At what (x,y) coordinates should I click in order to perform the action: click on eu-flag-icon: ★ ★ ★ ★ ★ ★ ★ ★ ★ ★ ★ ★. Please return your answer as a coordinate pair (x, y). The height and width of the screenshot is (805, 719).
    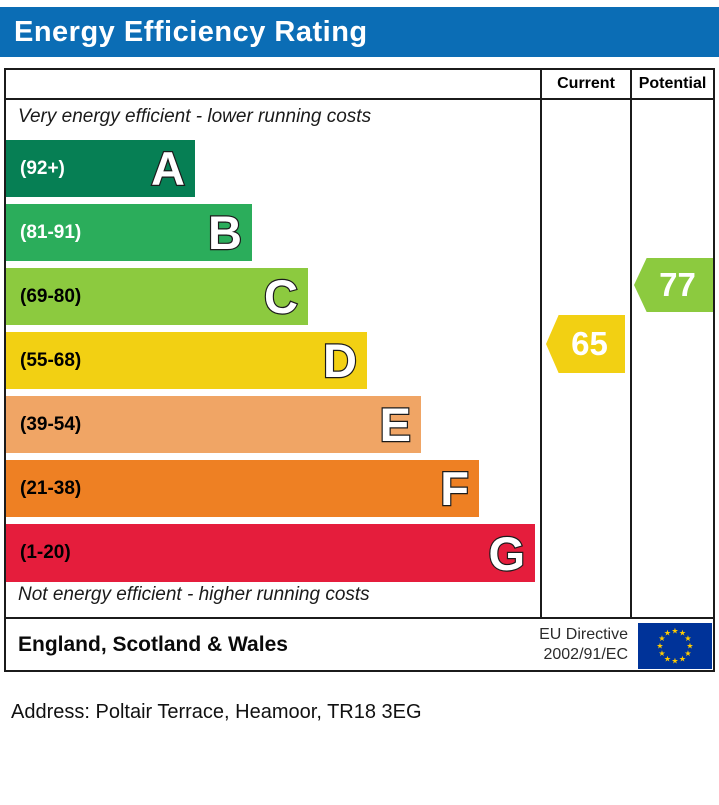
    Looking at the image, I should click on (675, 646).